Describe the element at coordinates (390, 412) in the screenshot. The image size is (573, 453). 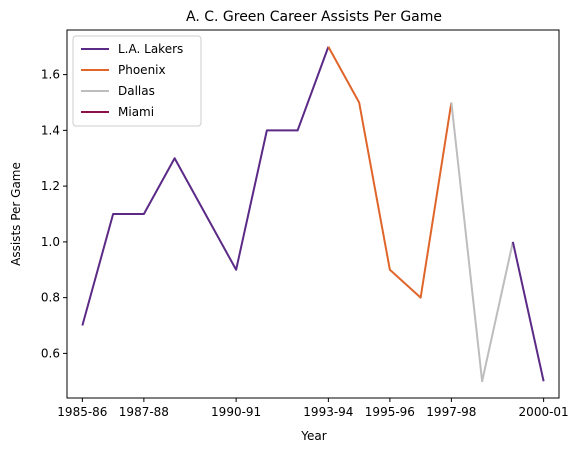
I see `x-tick-label: 1995-96` at that location.